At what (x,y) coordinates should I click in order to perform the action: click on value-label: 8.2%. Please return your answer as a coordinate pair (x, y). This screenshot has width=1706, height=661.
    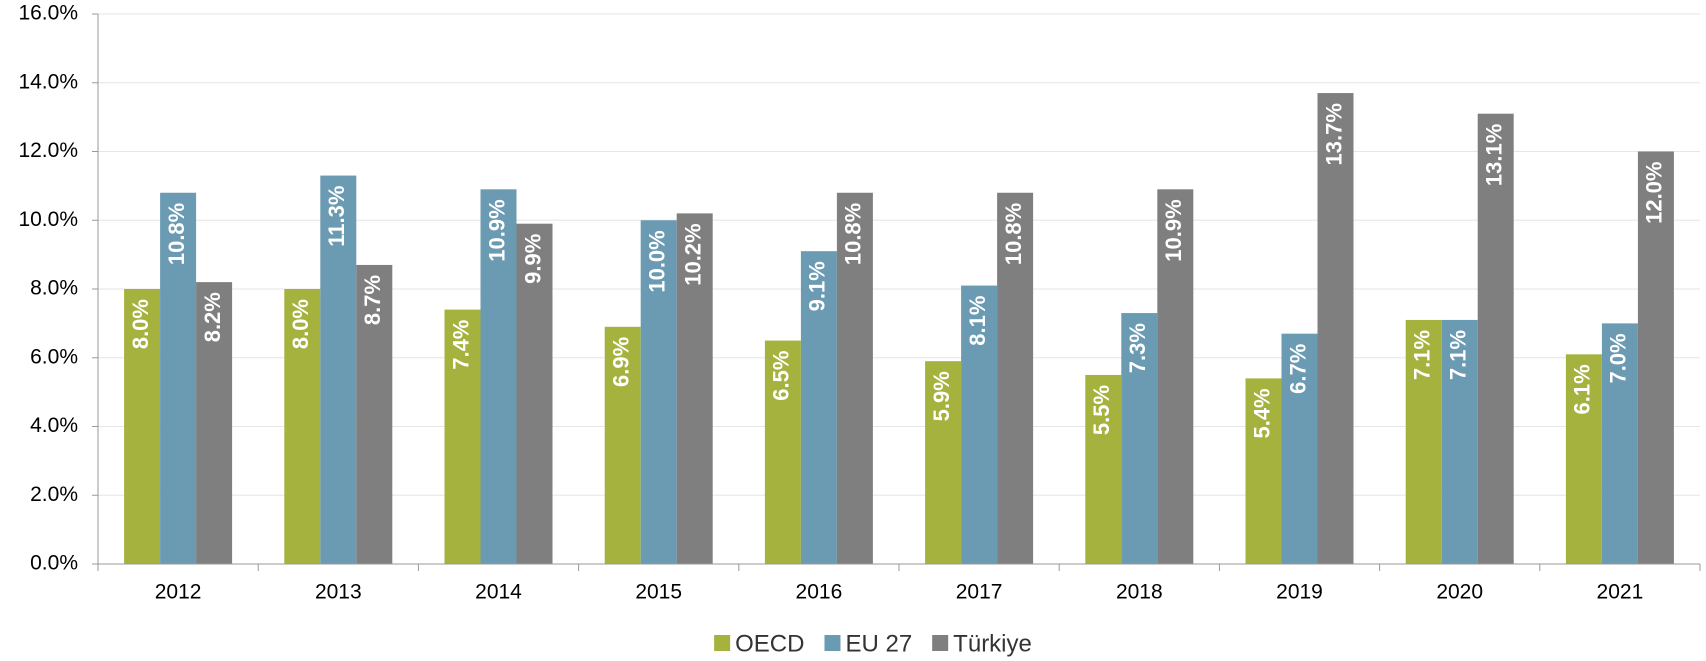
    Looking at the image, I should click on (212, 317).